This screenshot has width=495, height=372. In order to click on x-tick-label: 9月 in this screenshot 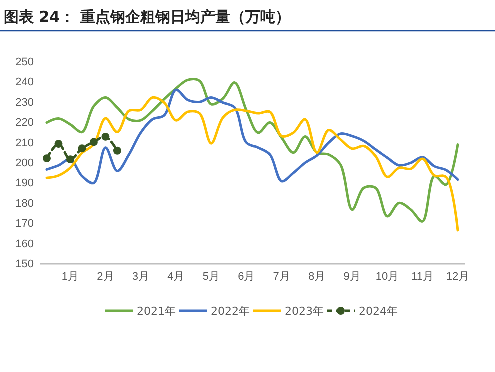, I will do `click(352, 276)`.